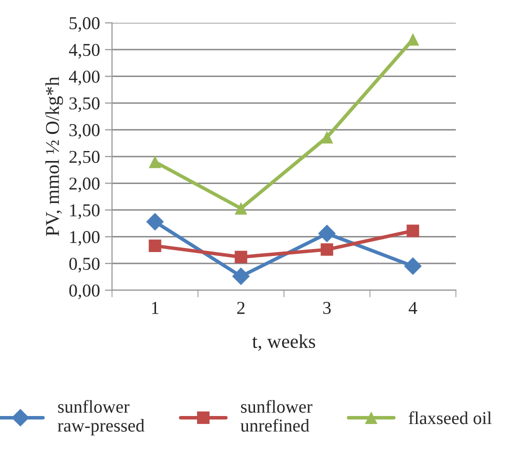  Describe the element at coordinates (84, 158) in the screenshot. I see `y-tick-label: 2,50` at that location.